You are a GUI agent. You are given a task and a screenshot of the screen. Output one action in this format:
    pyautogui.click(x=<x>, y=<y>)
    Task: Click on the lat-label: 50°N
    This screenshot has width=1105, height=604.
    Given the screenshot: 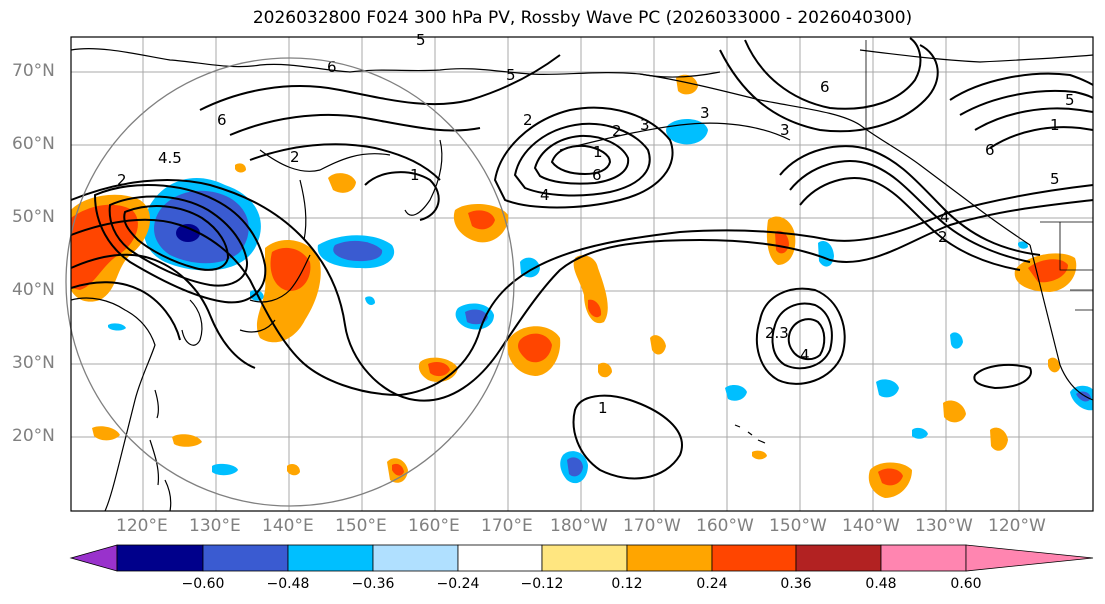 What is the action you would take?
    pyautogui.click(x=33, y=217)
    